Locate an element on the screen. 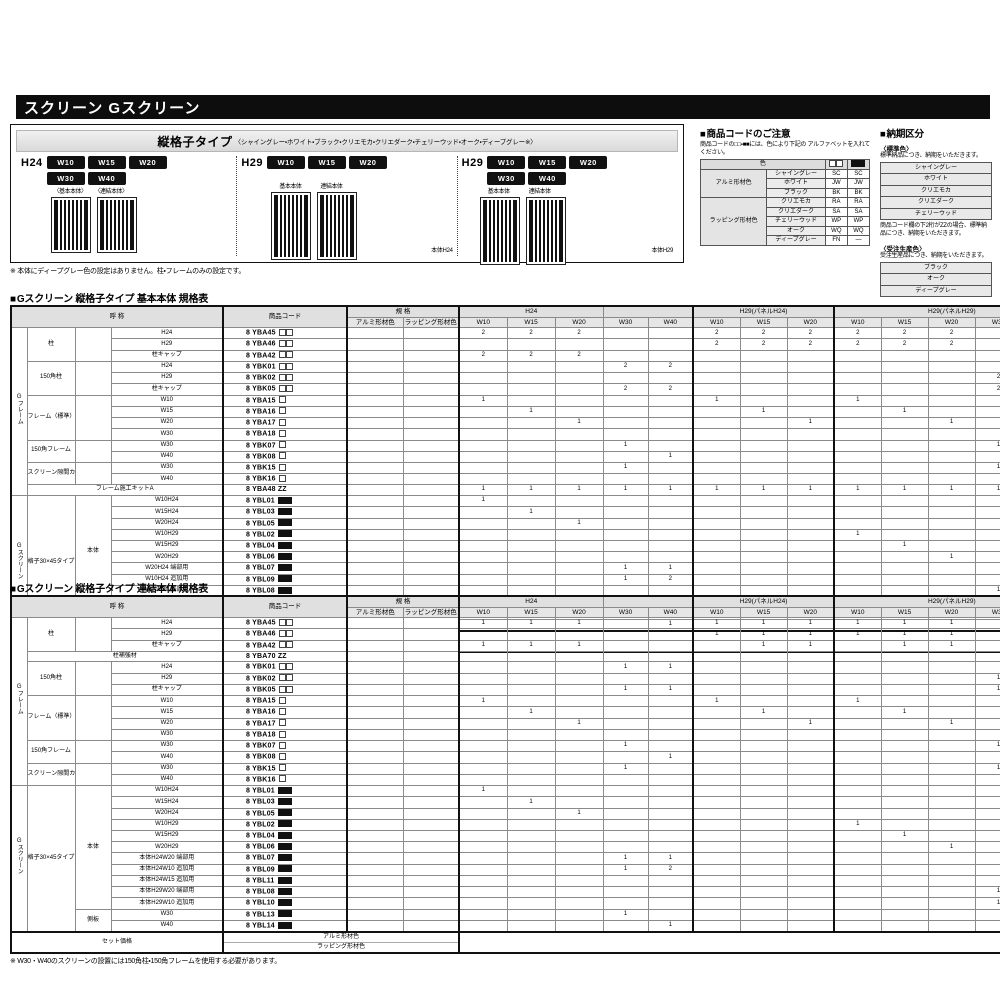 Image resolution: width=1000 pixels, height=983 pixels. product-code: 8 YBA18 is located at coordinates (285, 434).